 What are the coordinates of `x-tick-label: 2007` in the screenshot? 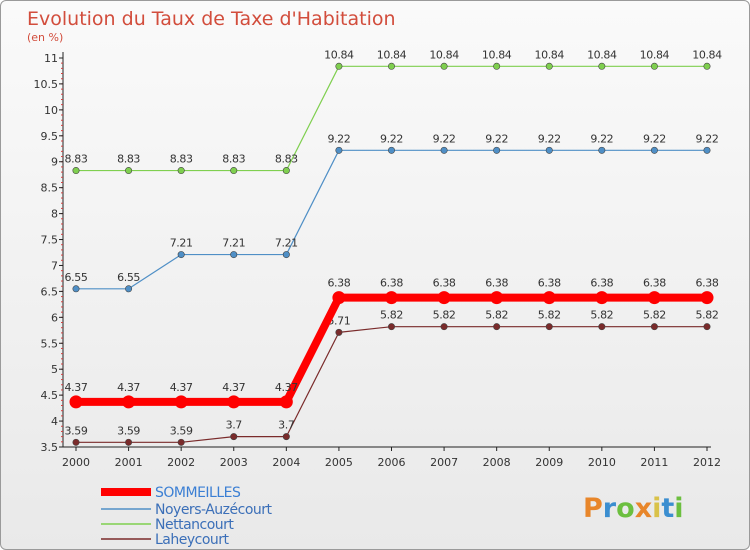 It's located at (444, 462).